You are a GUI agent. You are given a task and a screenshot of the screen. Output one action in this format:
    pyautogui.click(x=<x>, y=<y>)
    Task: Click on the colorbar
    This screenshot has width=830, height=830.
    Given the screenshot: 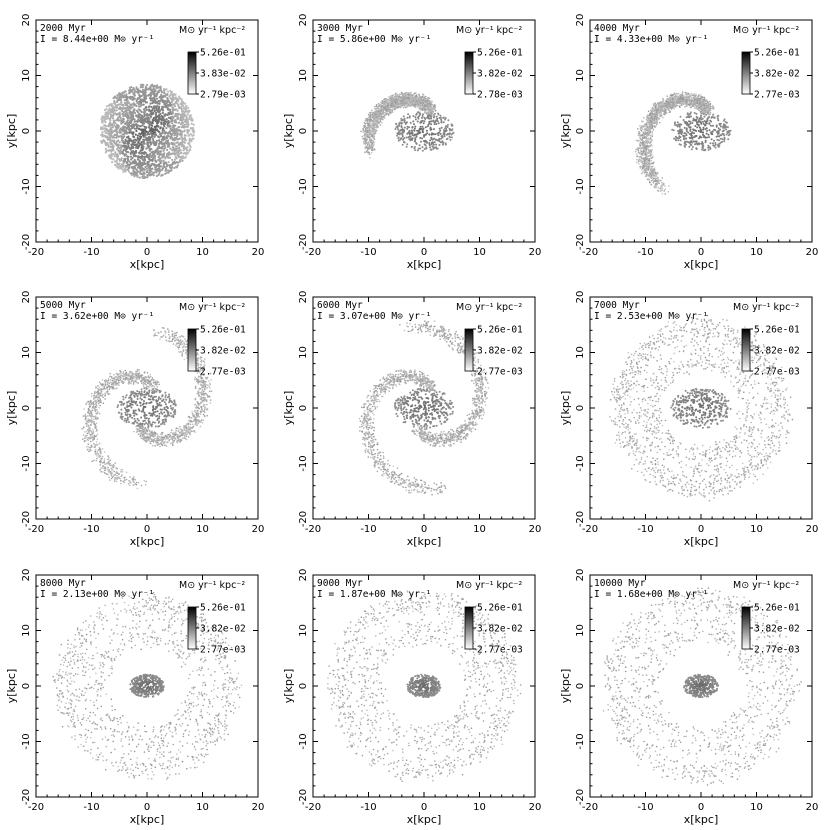 What is the action you would take?
    pyautogui.click(x=192, y=73)
    